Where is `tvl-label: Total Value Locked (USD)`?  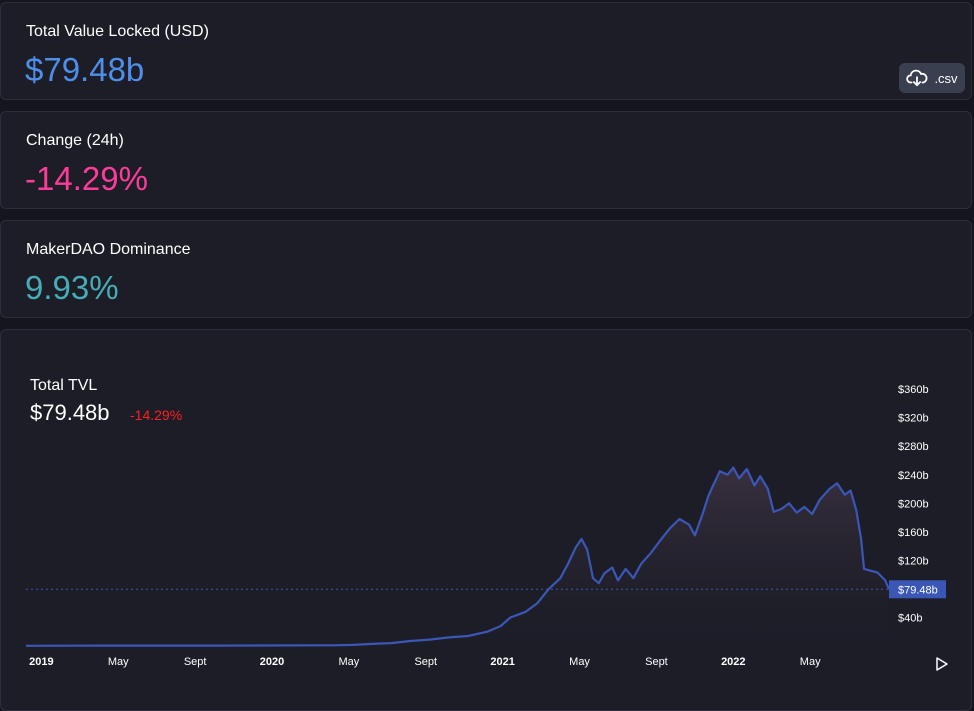
tvl-label: Total Value Locked (USD) is located at coordinates (117, 31).